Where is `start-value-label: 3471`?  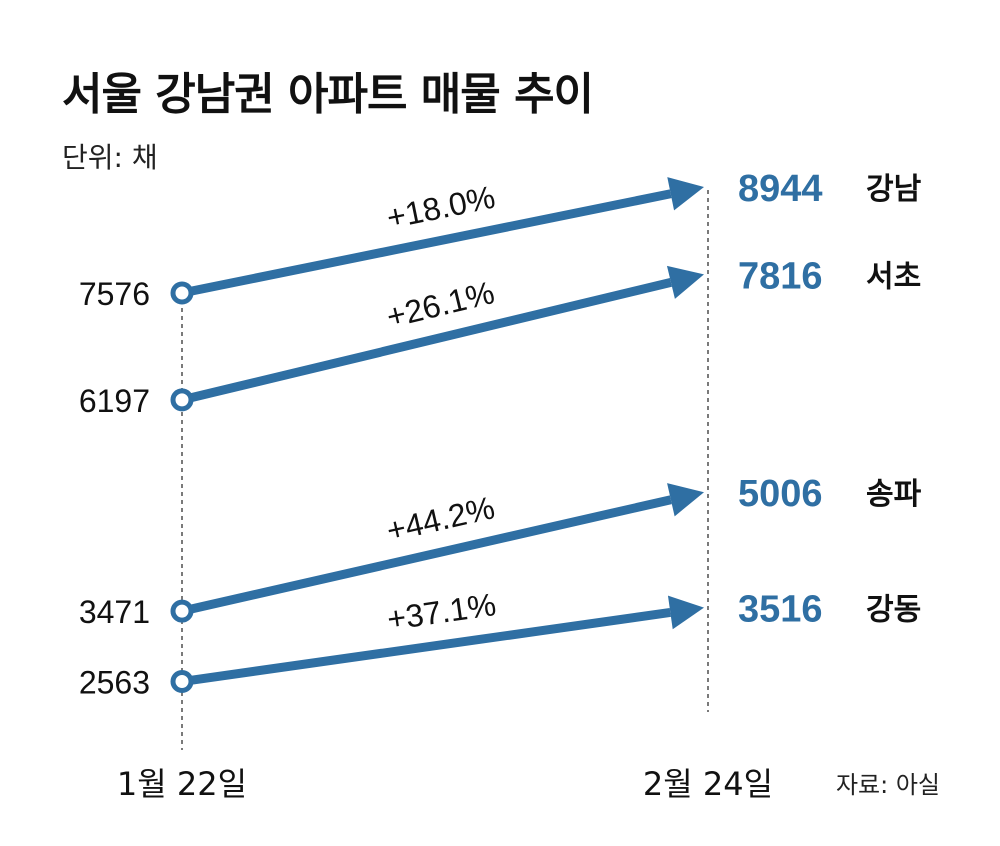
start-value-label: 3471 is located at coordinates (114, 612).